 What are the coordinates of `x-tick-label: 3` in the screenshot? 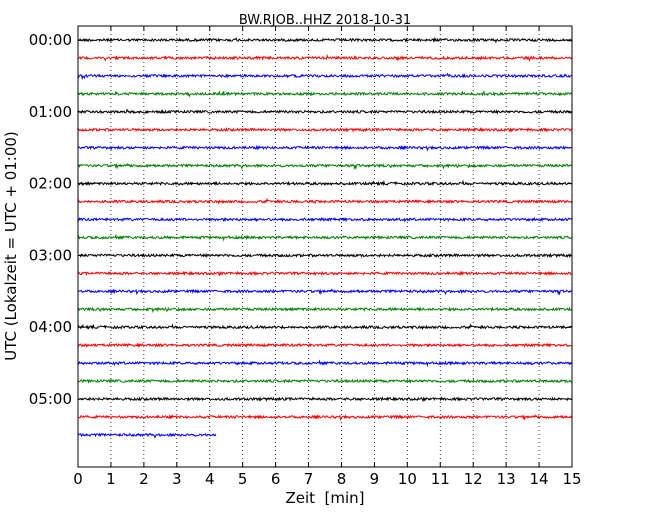 It's located at (177, 479).